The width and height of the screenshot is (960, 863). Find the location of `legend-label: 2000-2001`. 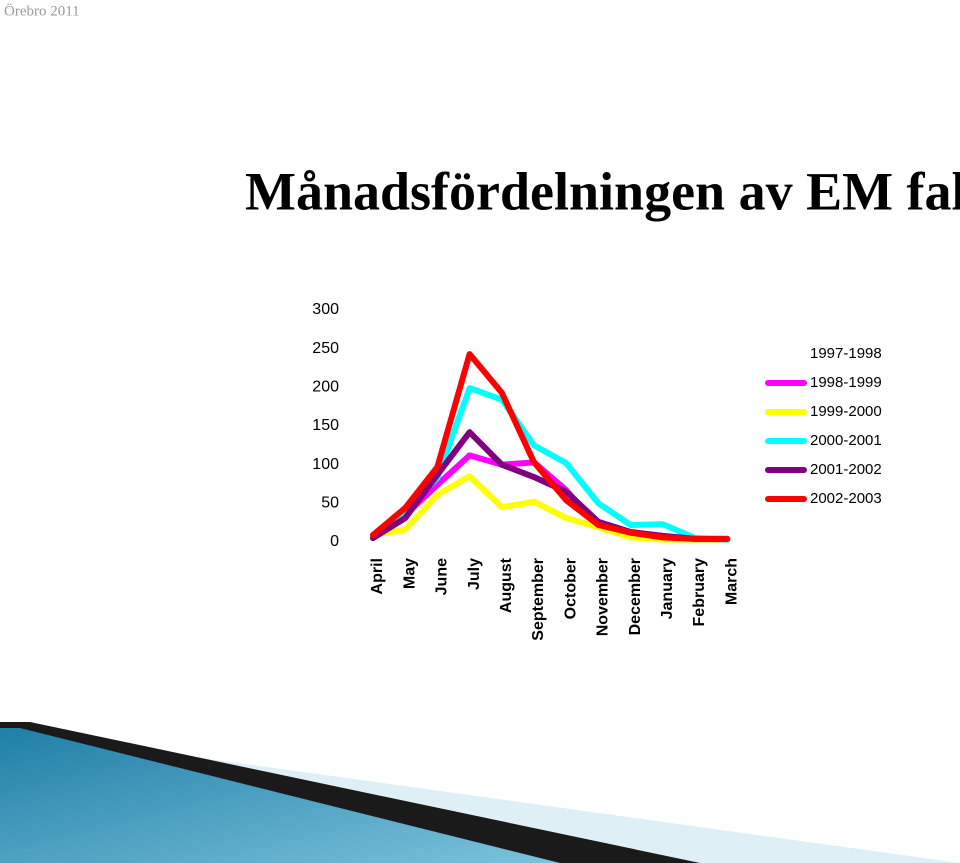

legend-label: 2000-2001 is located at coordinates (846, 440).